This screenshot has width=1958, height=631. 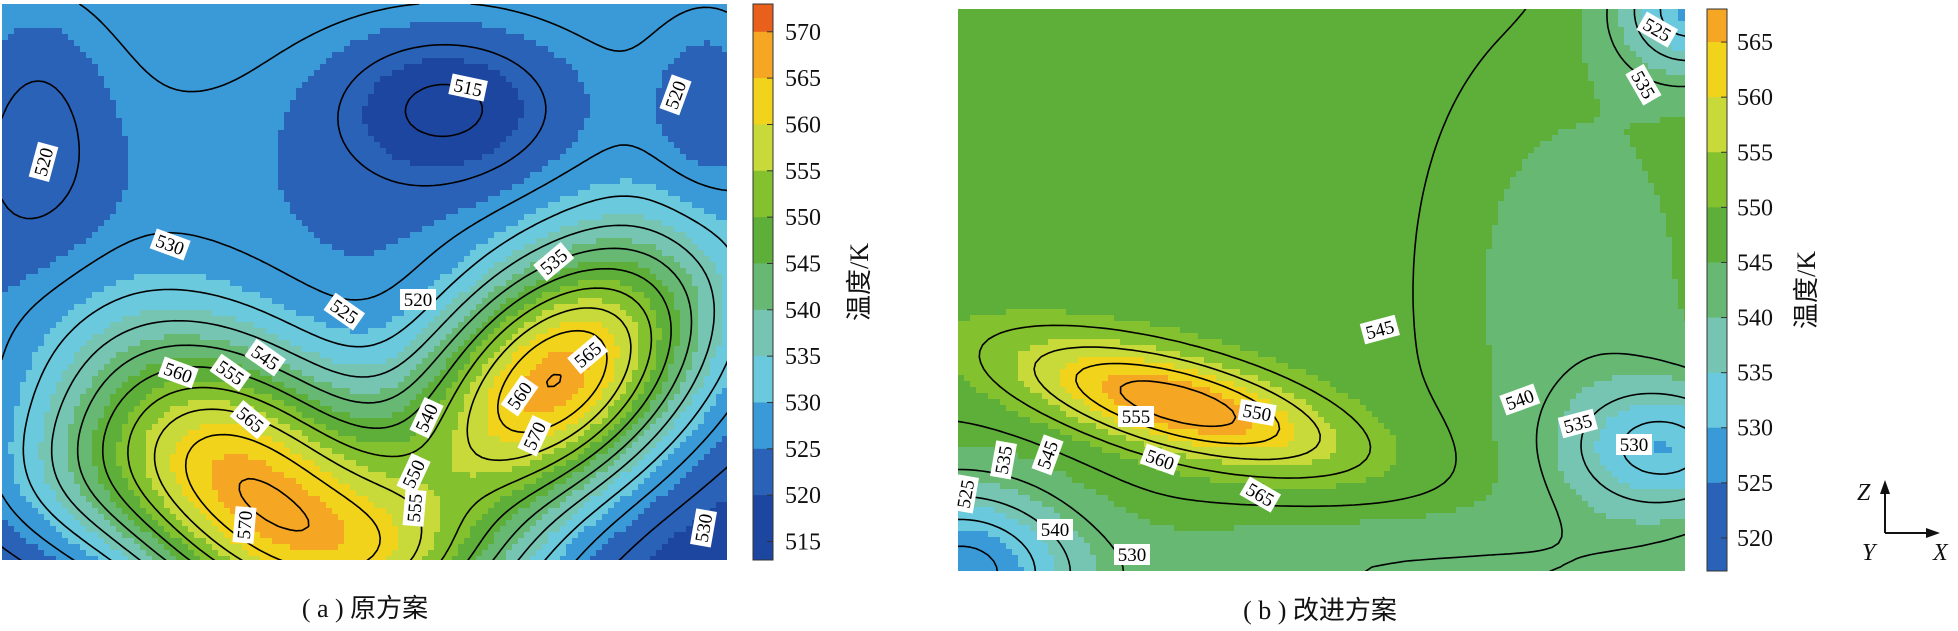 I want to click on panel-b-contour-label-bg, so click(x=1160, y=459).